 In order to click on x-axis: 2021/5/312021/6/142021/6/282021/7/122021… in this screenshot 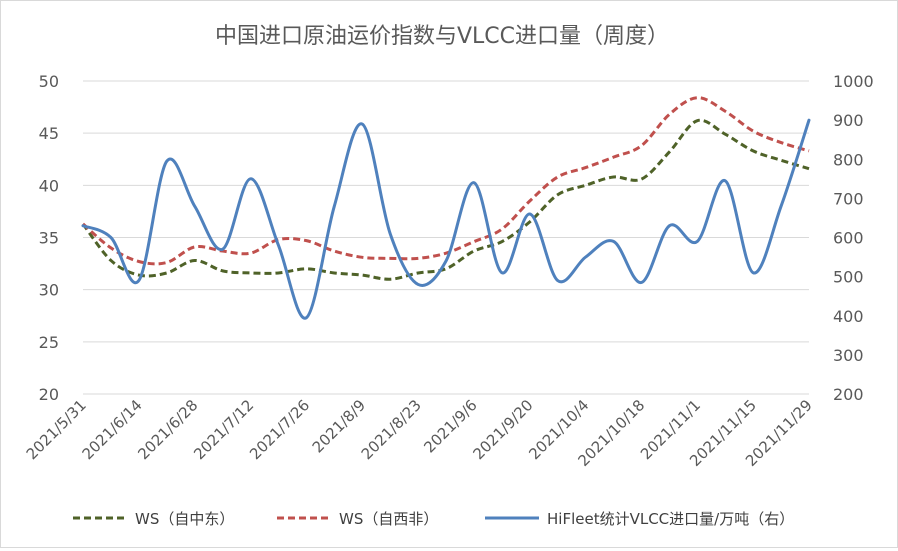, I will do `click(419, 433)`.